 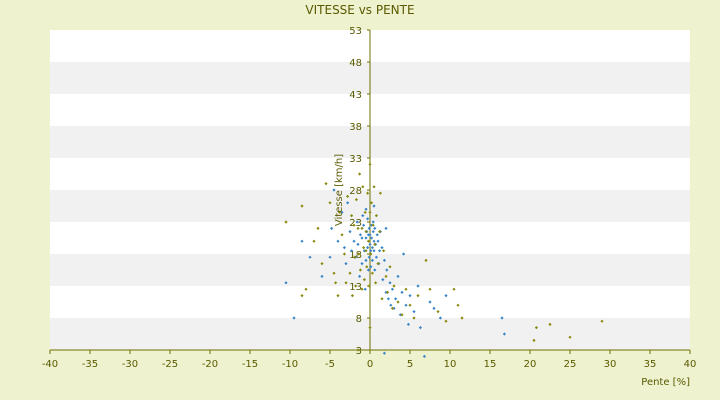 What do you see at coordinates (359, 319) in the screenshot?
I see `y-tick-label: 8` at bounding box center [359, 319].